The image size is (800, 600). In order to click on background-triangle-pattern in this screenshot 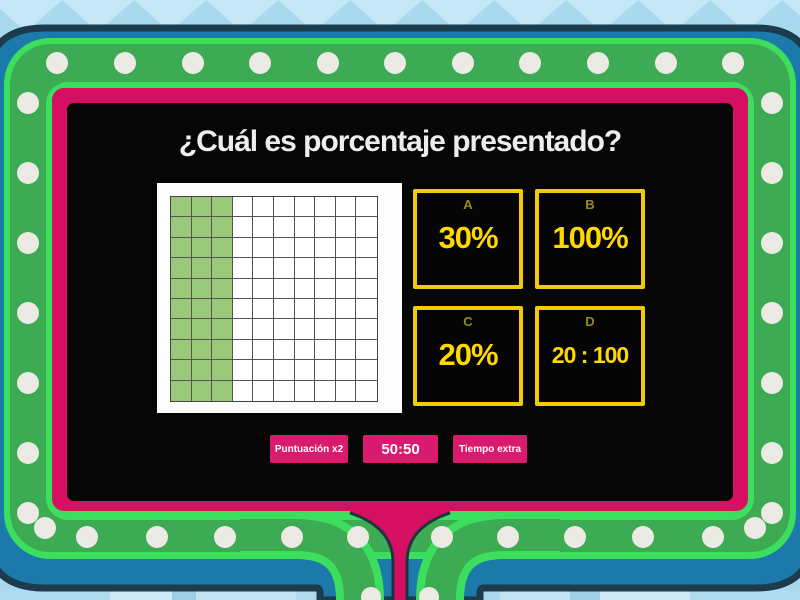, I will do `click(400, 16)`.